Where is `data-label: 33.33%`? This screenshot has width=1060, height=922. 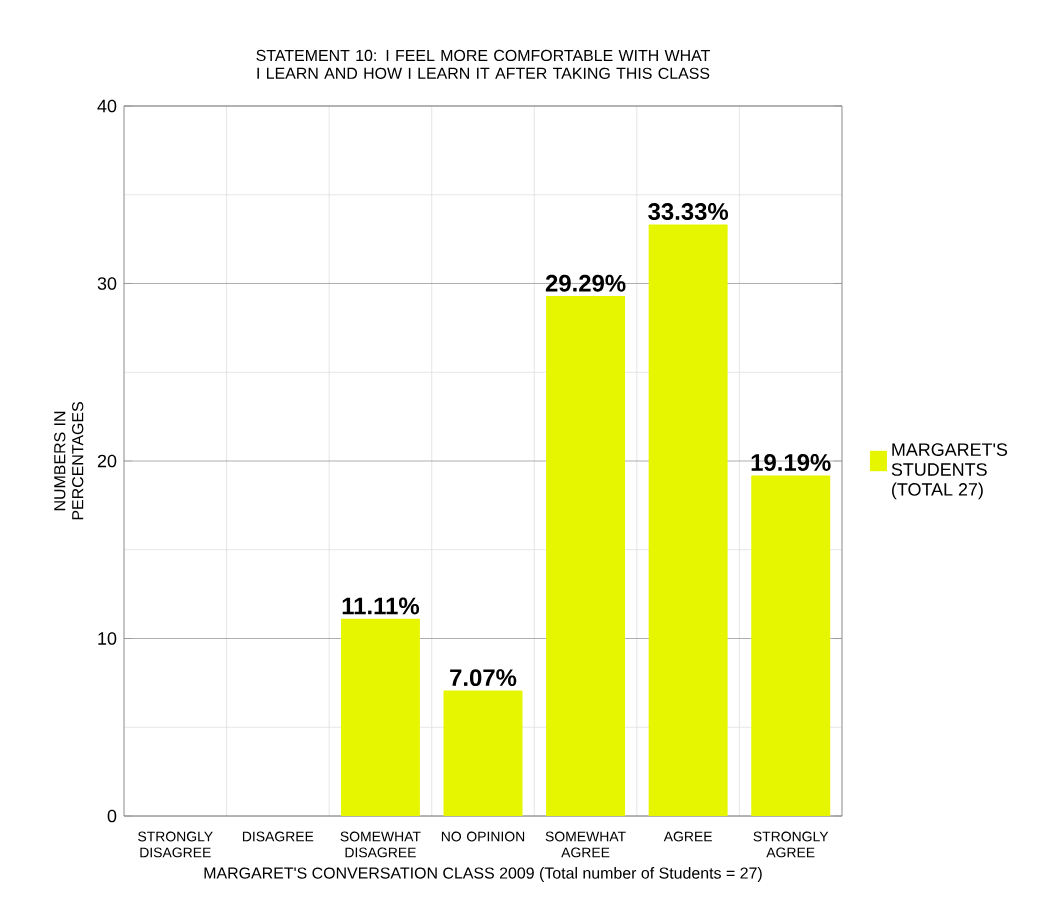
data-label: 33.33% is located at coordinates (688, 211).